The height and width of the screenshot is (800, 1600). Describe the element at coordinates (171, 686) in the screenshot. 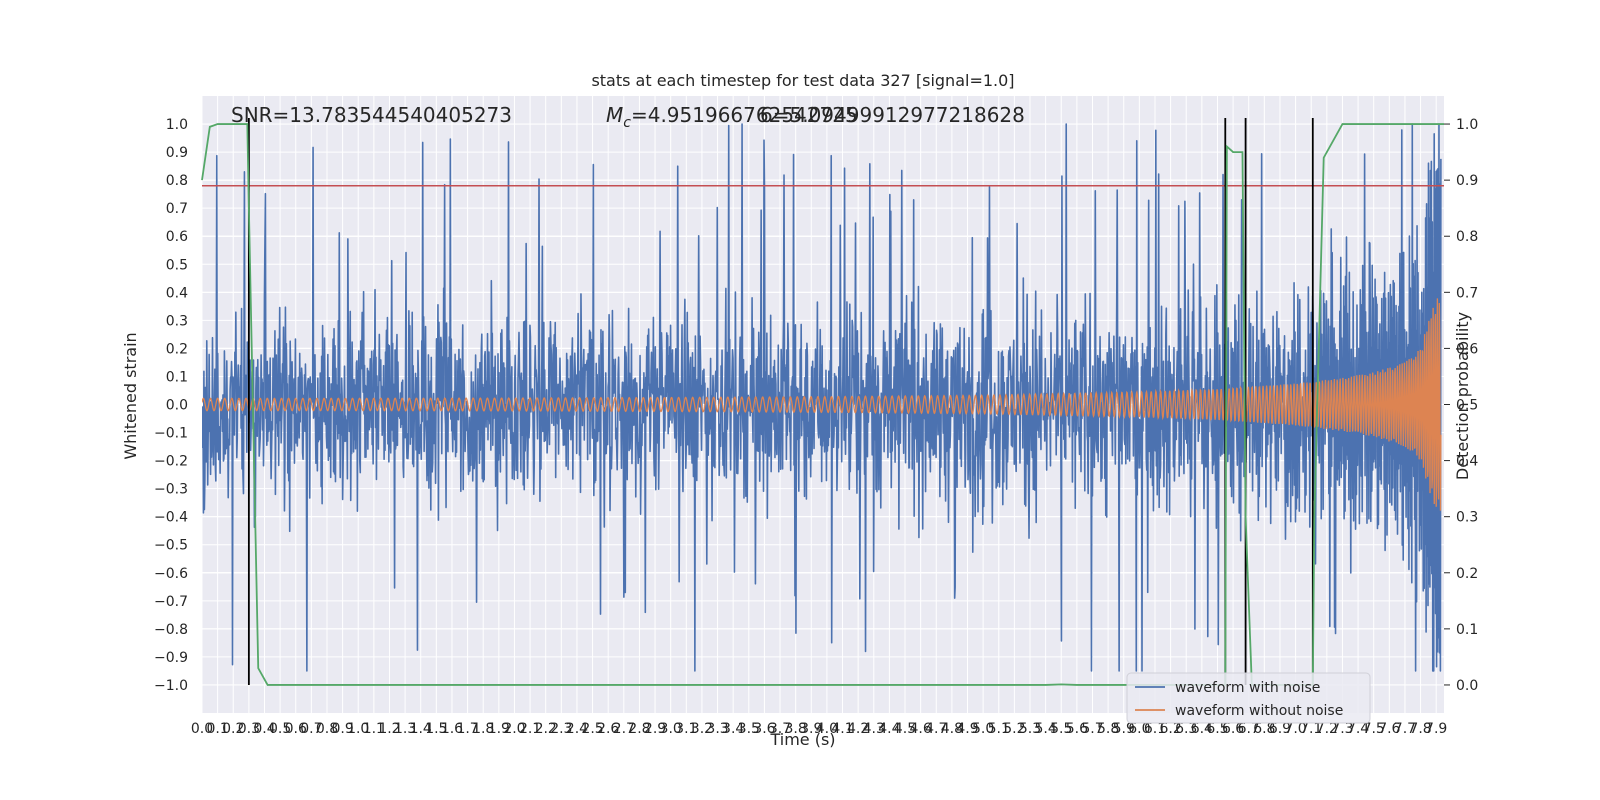

I see `y-tick-label-left: −1.0` at that location.